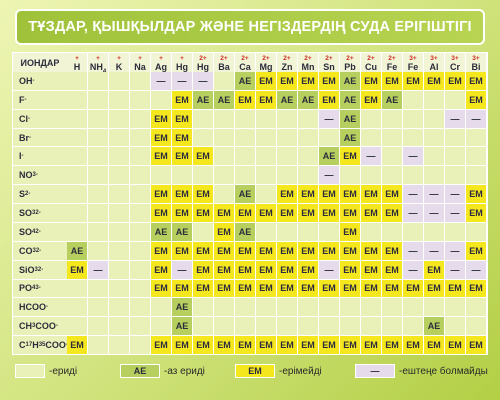 The image size is (500, 400). Describe the element at coordinates (27, 269) in the screenshot. I see `formula-part: SiO` at that location.